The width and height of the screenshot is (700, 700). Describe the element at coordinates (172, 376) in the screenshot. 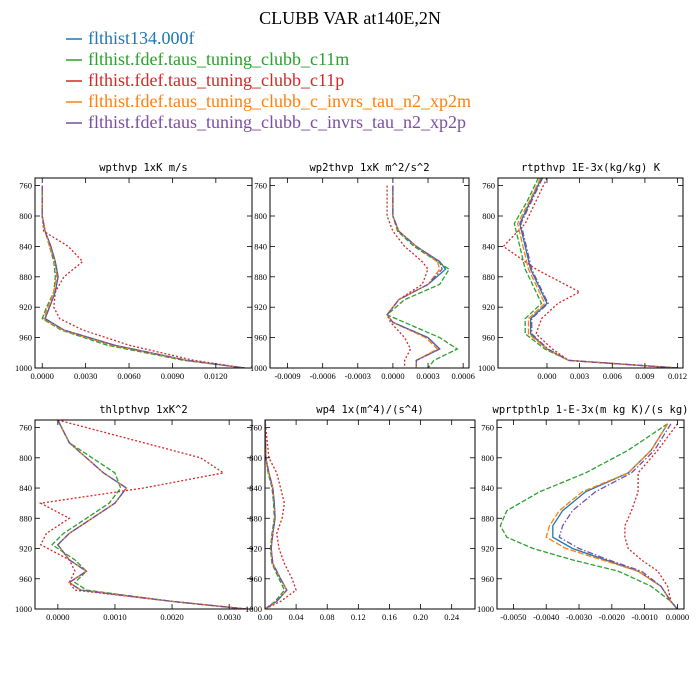

I see `x-tick-label: 0.0090` at that location.